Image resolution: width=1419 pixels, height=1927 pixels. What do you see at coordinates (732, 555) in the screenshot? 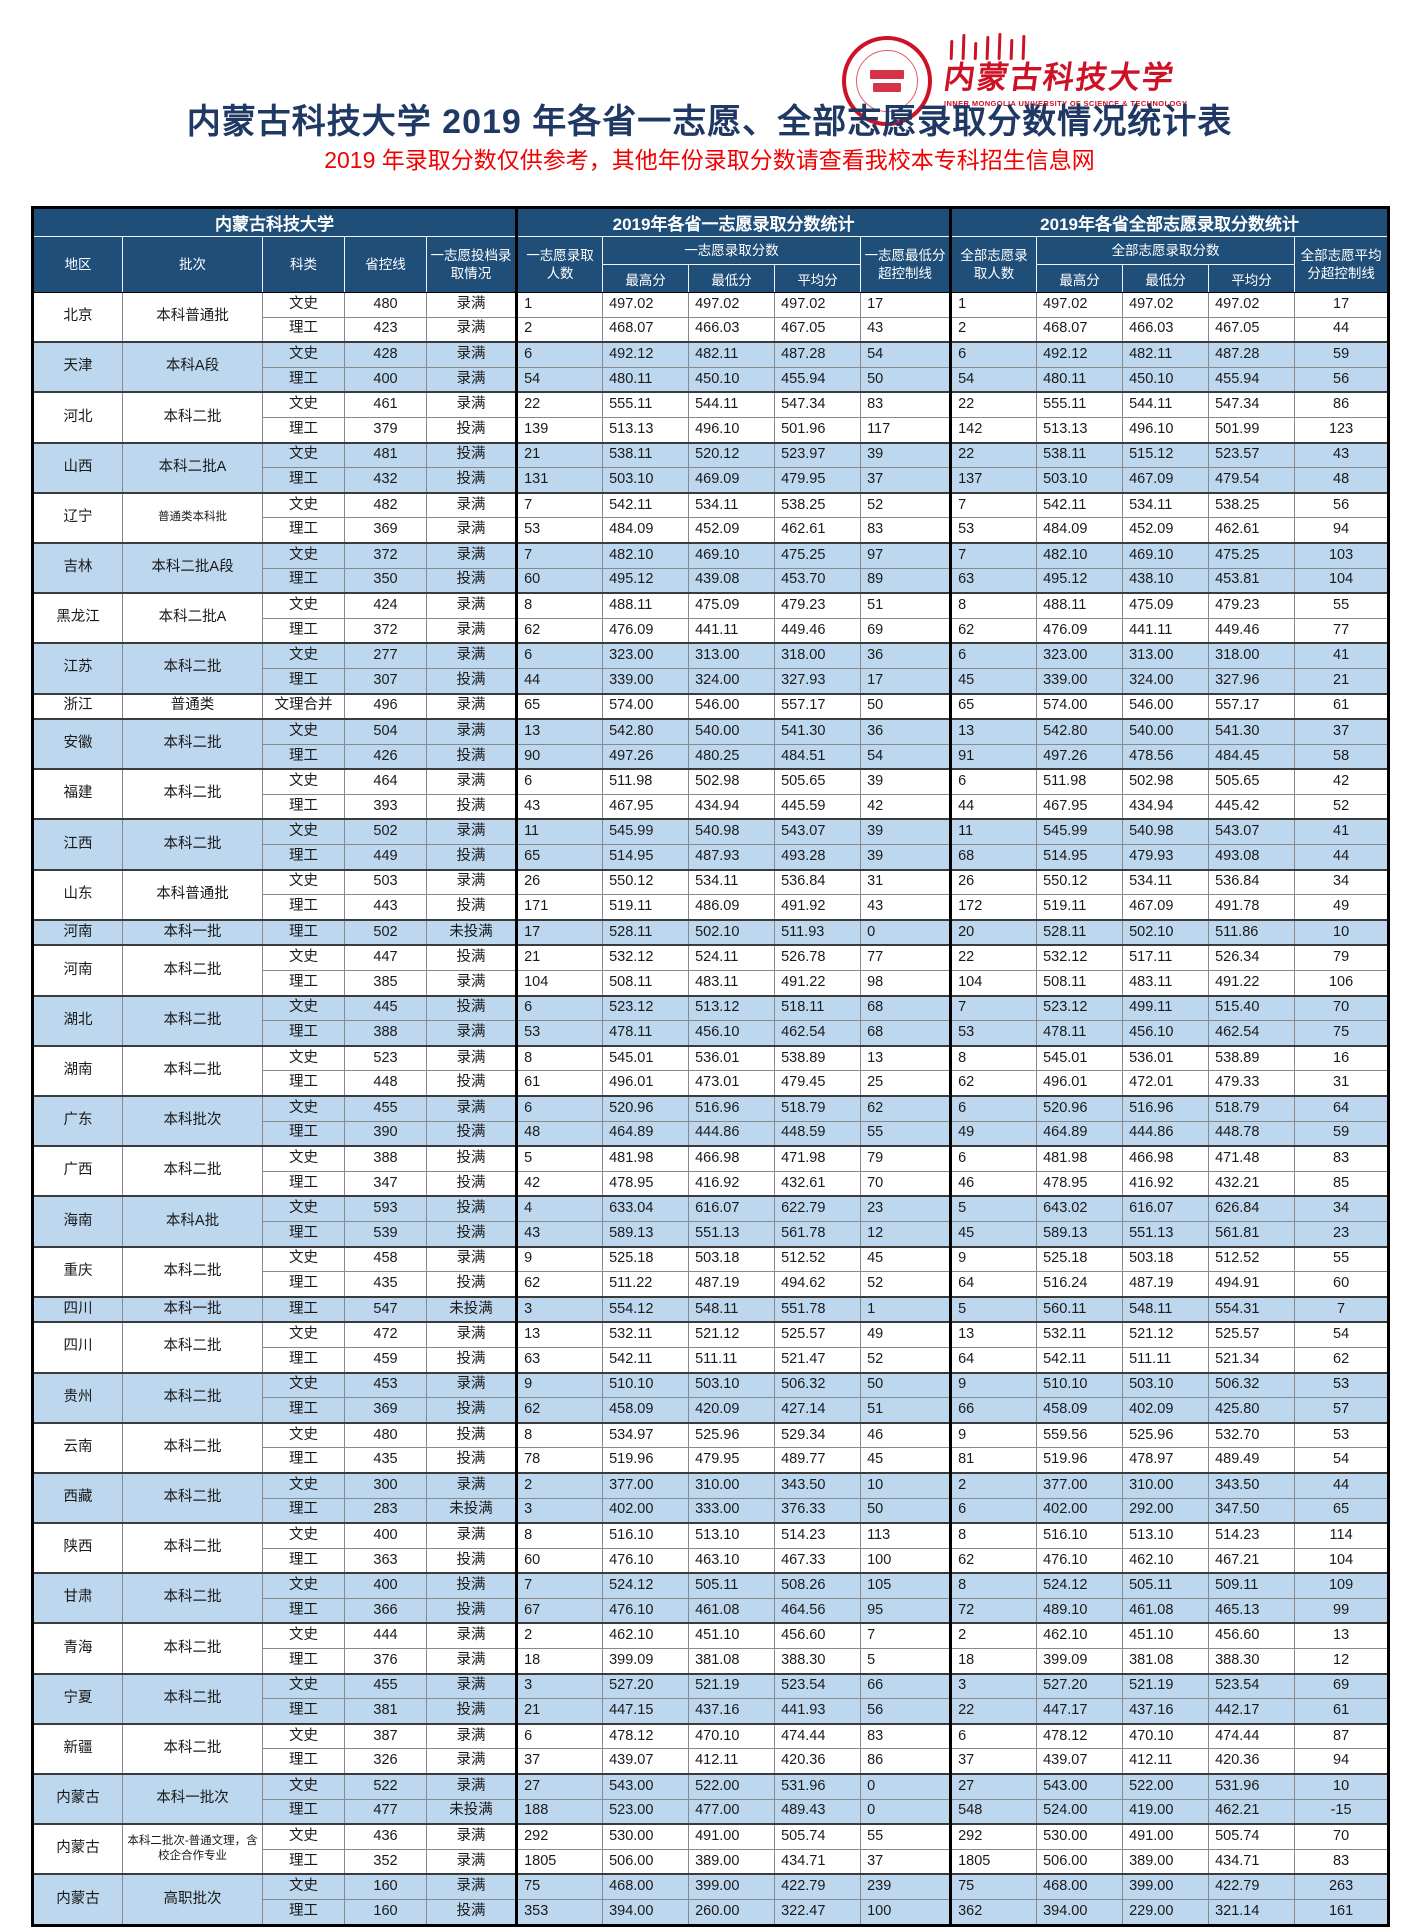
I see `cell-first-min: 469.10` at bounding box center [732, 555].